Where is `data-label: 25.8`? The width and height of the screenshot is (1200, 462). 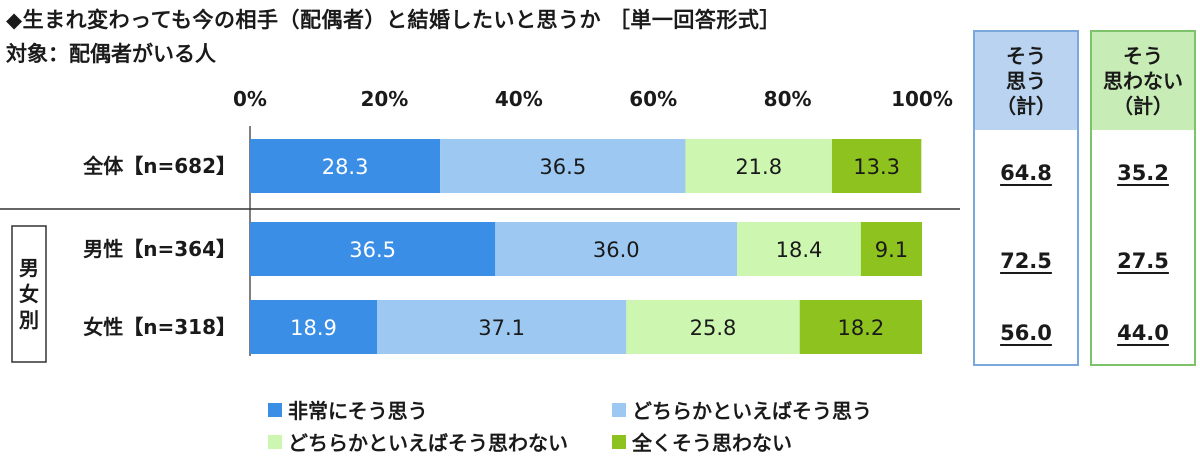 data-label: 25.8 is located at coordinates (713, 328).